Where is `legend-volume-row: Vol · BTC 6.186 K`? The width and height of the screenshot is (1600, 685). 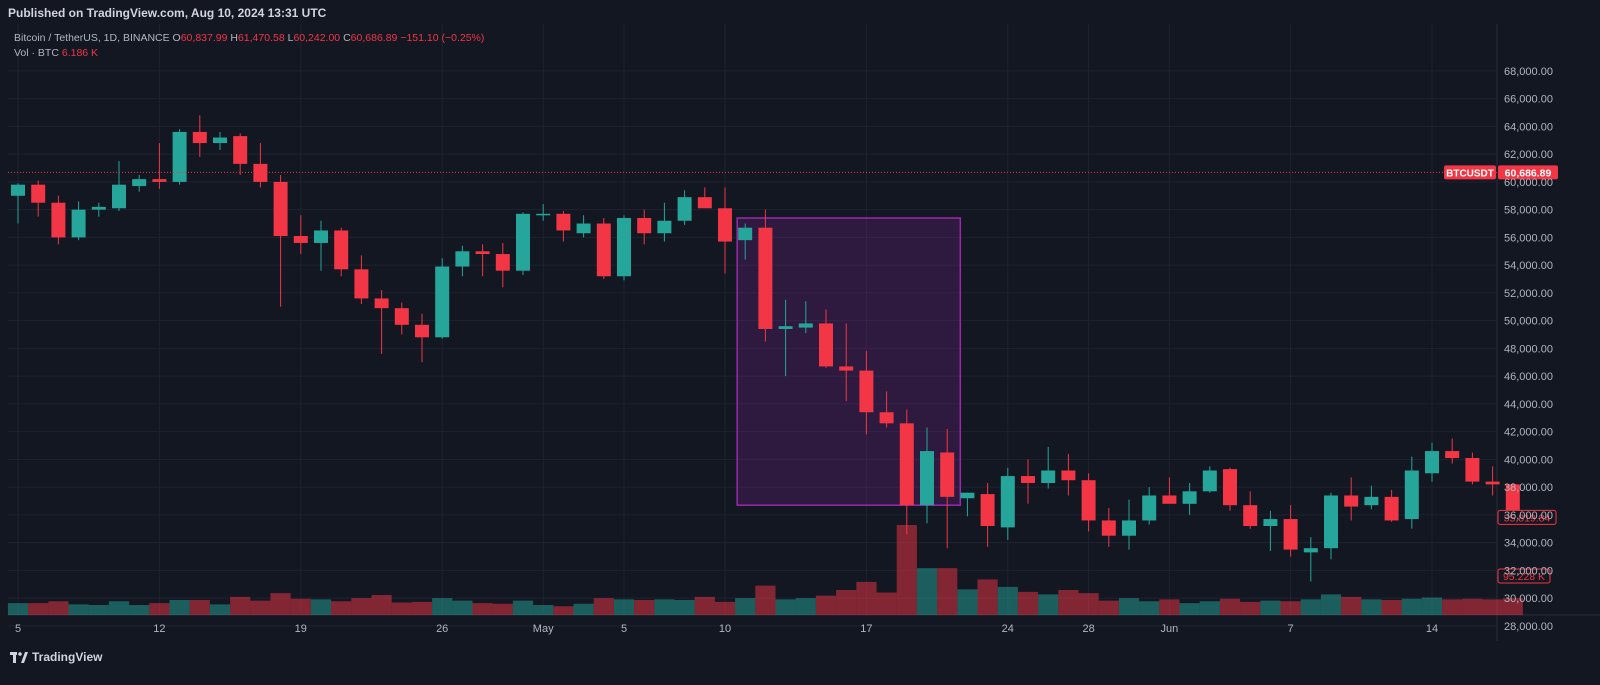 legend-volume-row: Vol · BTC 6.186 K is located at coordinates (249, 53).